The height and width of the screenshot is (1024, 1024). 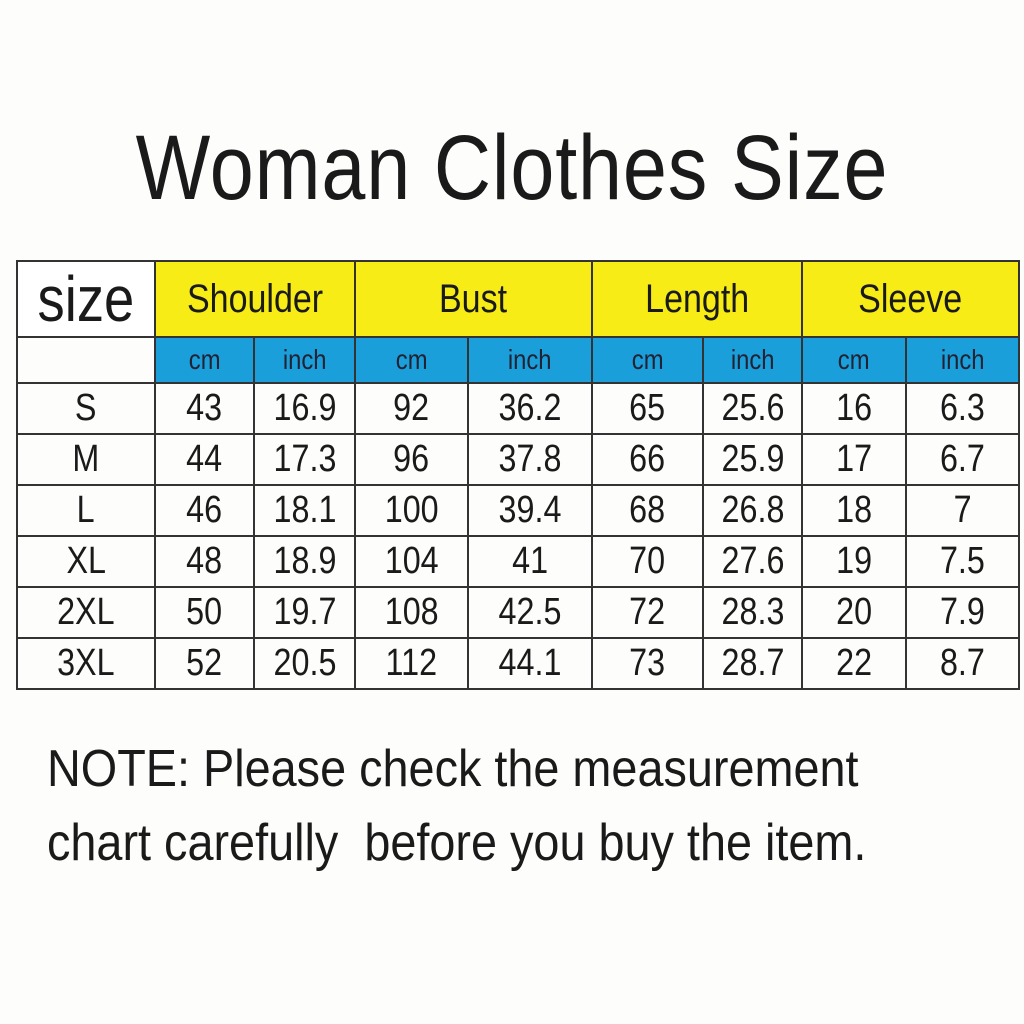 I want to click on value-cell: 18, so click(x=854, y=510).